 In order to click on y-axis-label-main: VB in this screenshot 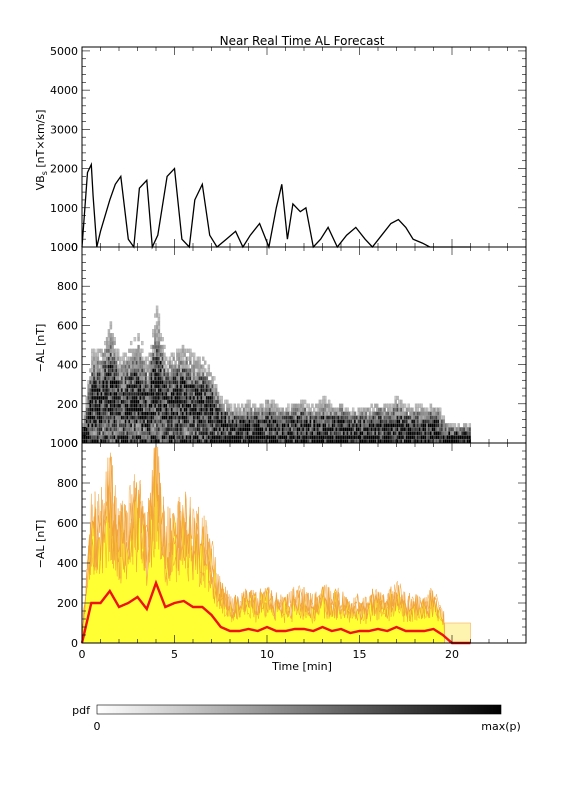, I will do `click(40, 182)`.